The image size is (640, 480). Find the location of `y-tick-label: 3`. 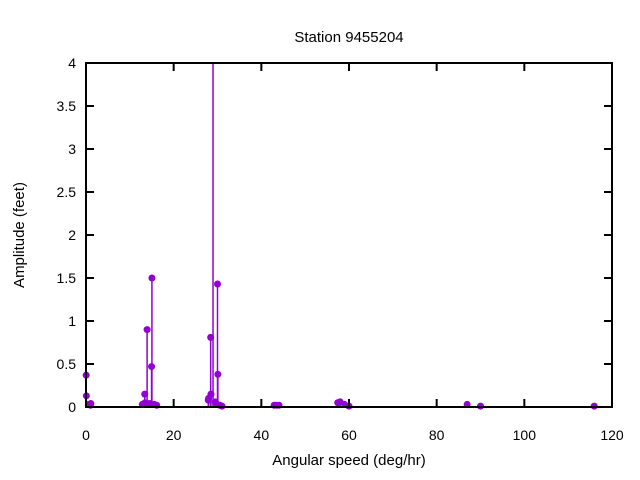

y-tick-label: 3 is located at coordinates (72, 149).